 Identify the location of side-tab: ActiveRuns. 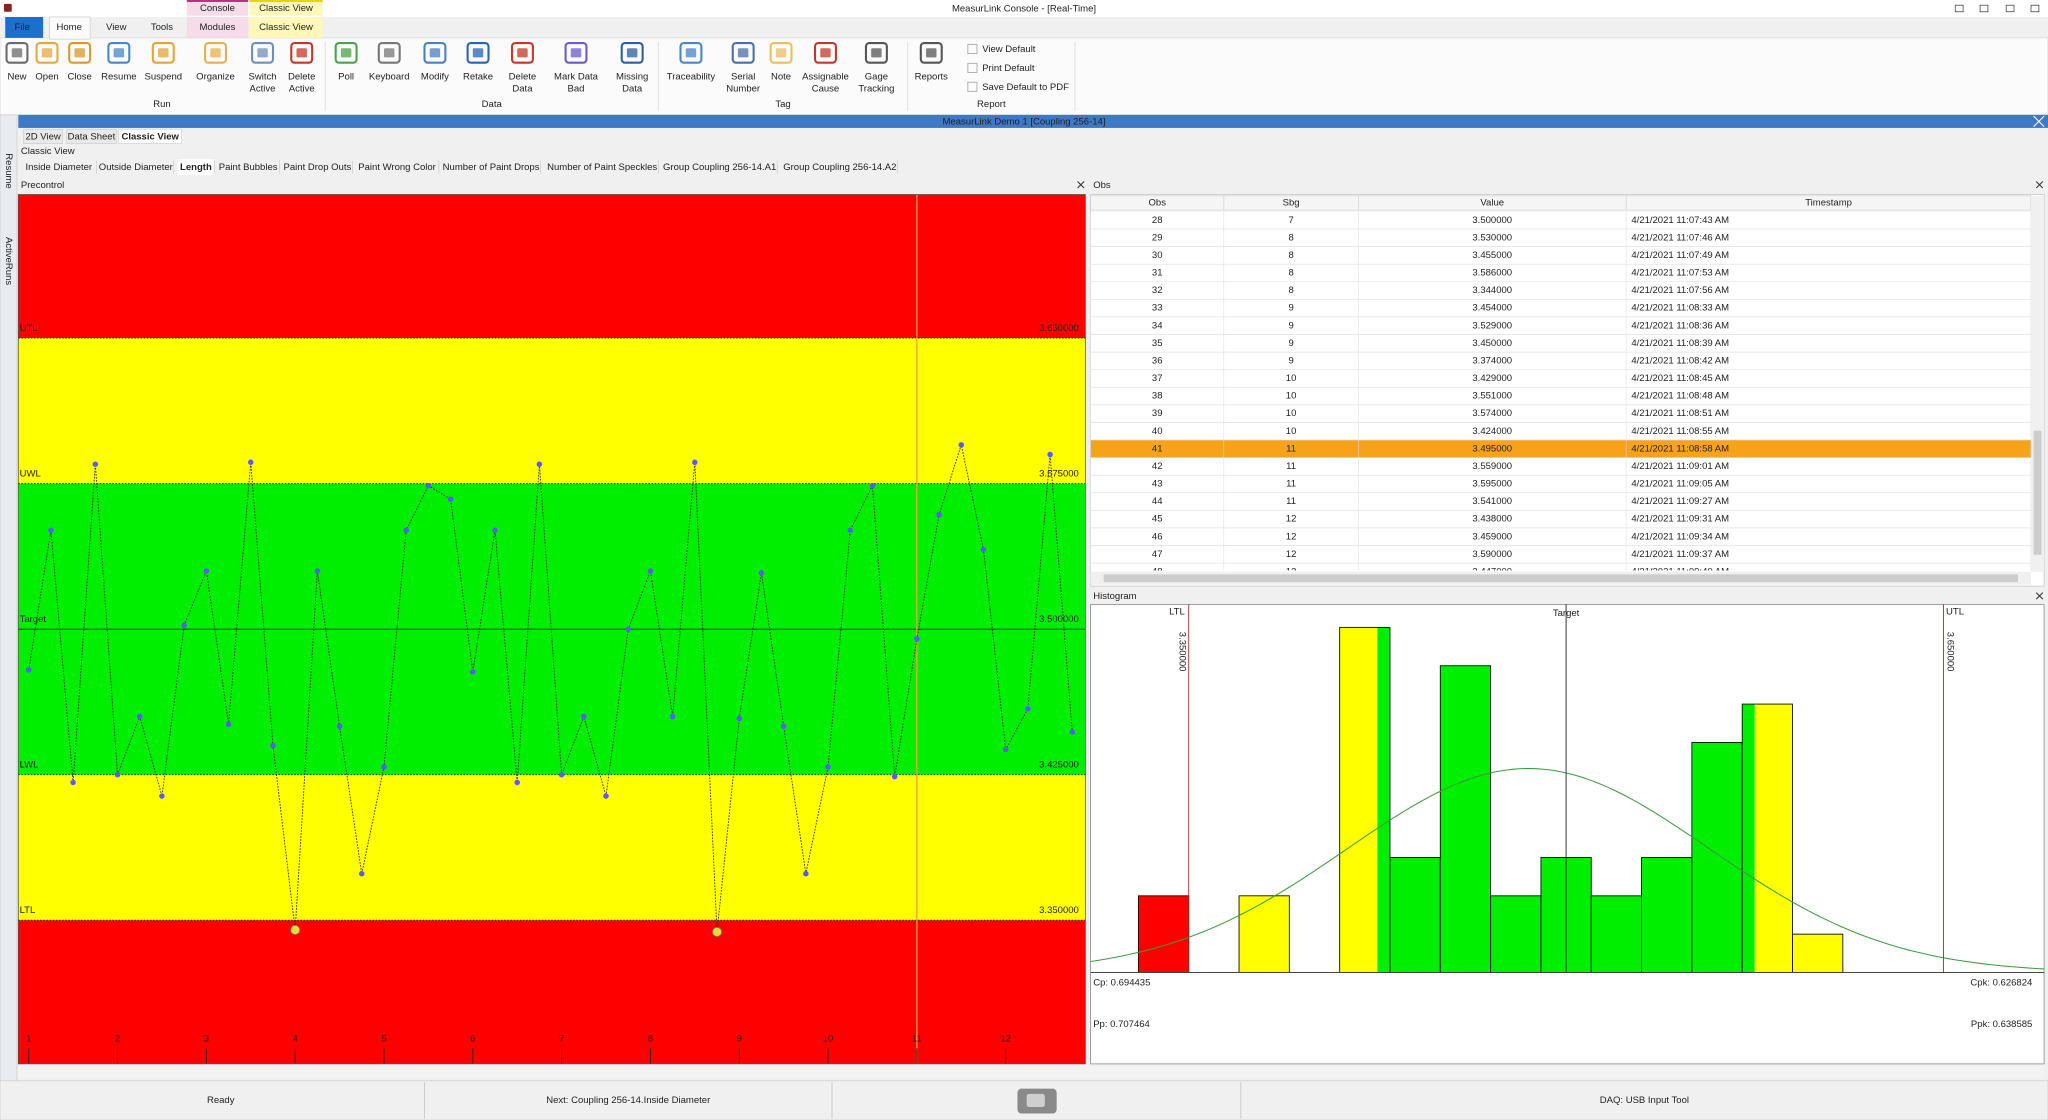
(8, 261).